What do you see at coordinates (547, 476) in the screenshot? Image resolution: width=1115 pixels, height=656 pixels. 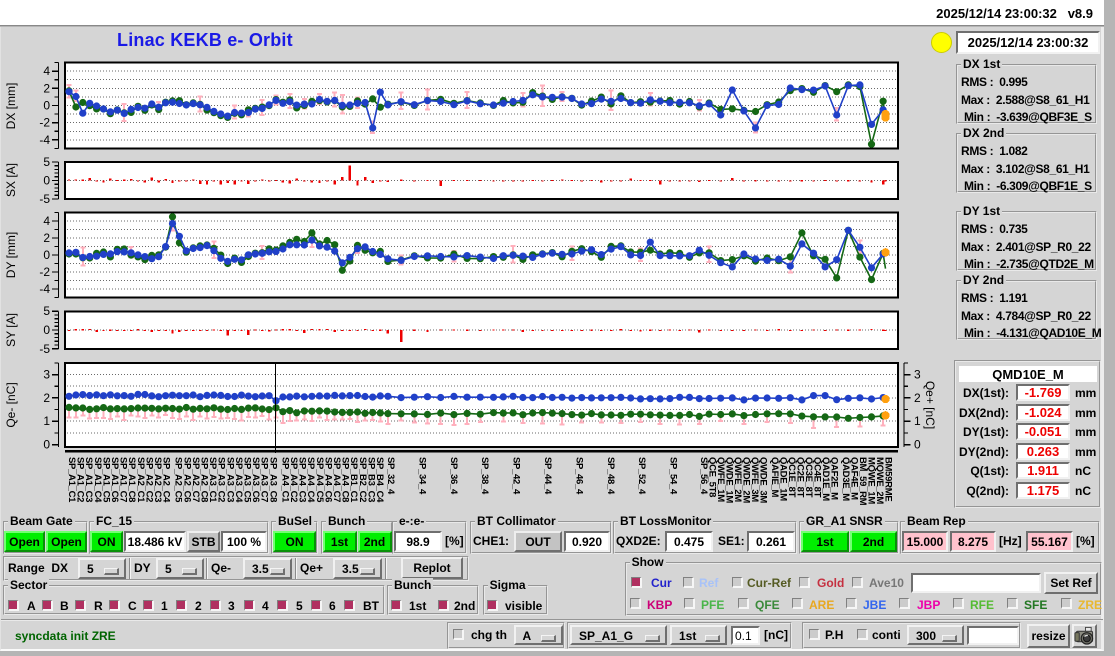 I see `svg-text: SP_44_4` at bounding box center [547, 476].